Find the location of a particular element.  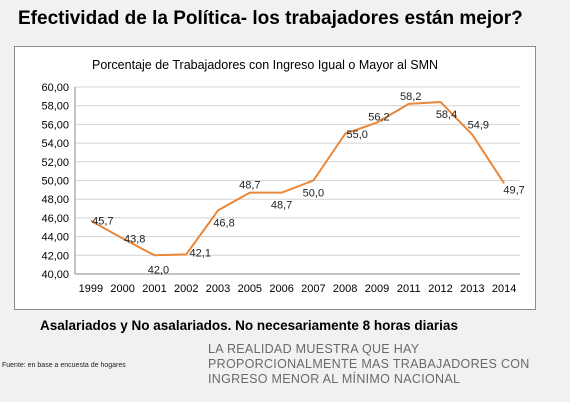

x-tick-label: 2006 is located at coordinates (281, 289).